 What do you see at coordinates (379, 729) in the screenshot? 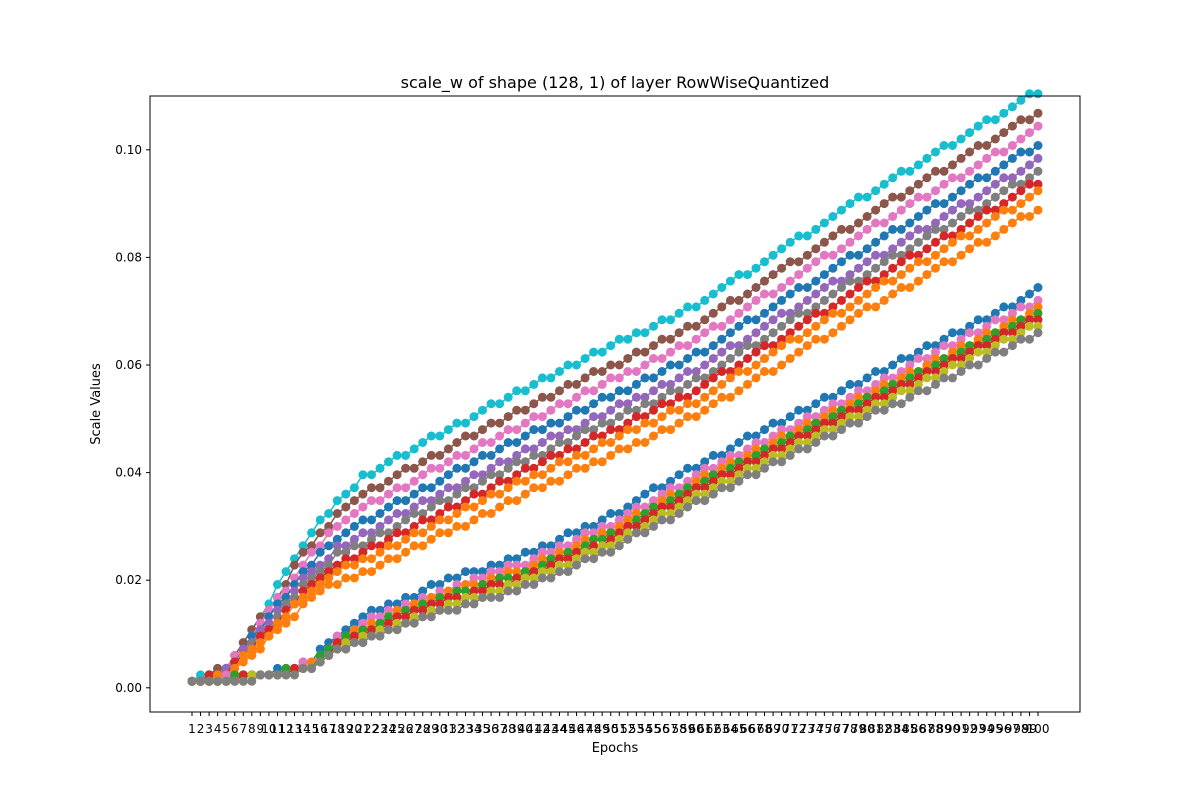
I see `x-tick-label: 23` at bounding box center [379, 729].